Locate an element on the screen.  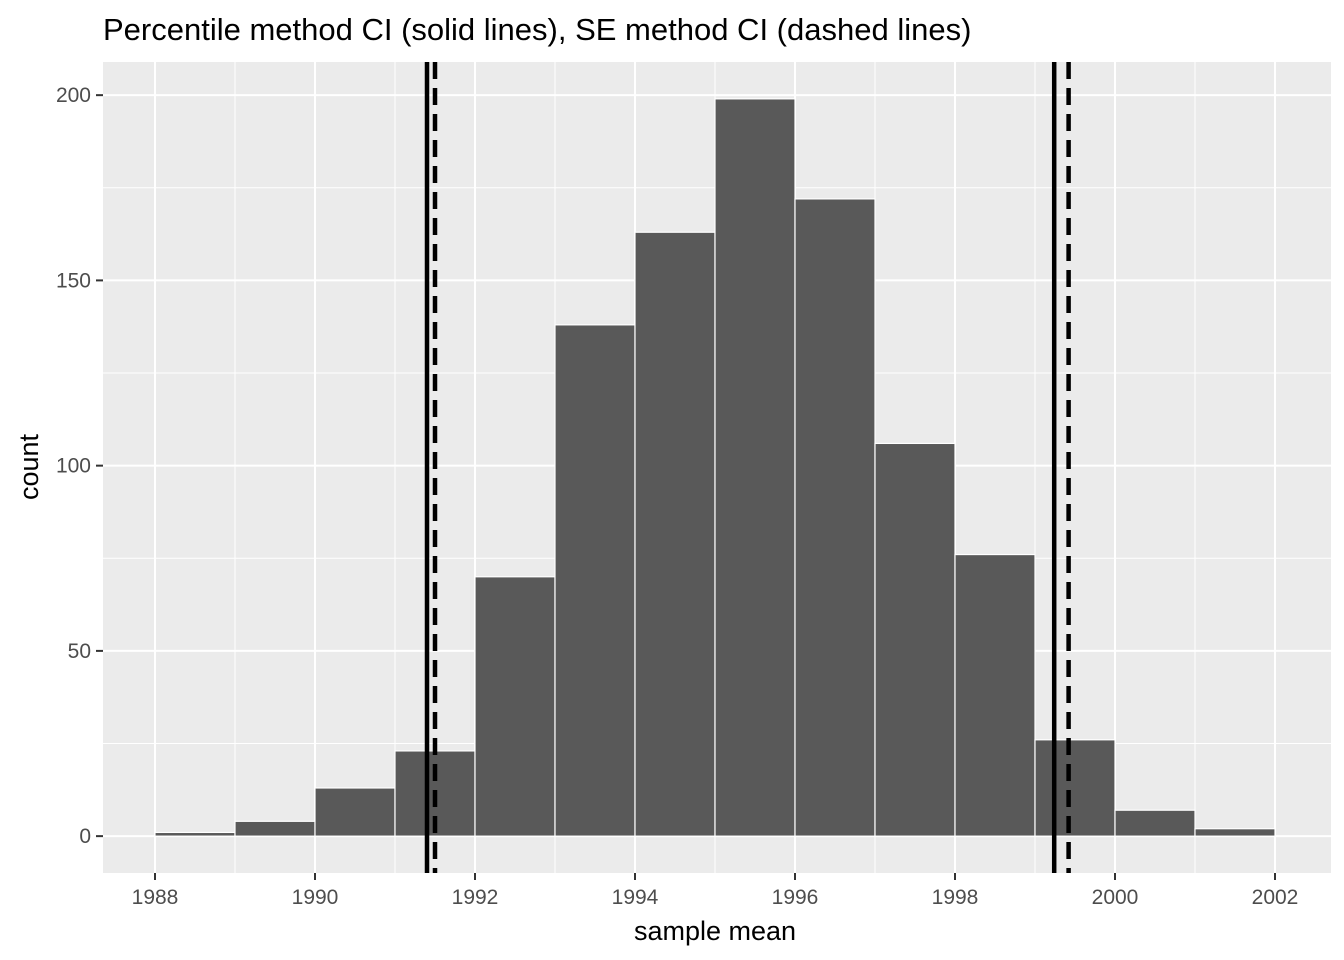
x-tick-label: 1998 is located at coordinates (955, 897).